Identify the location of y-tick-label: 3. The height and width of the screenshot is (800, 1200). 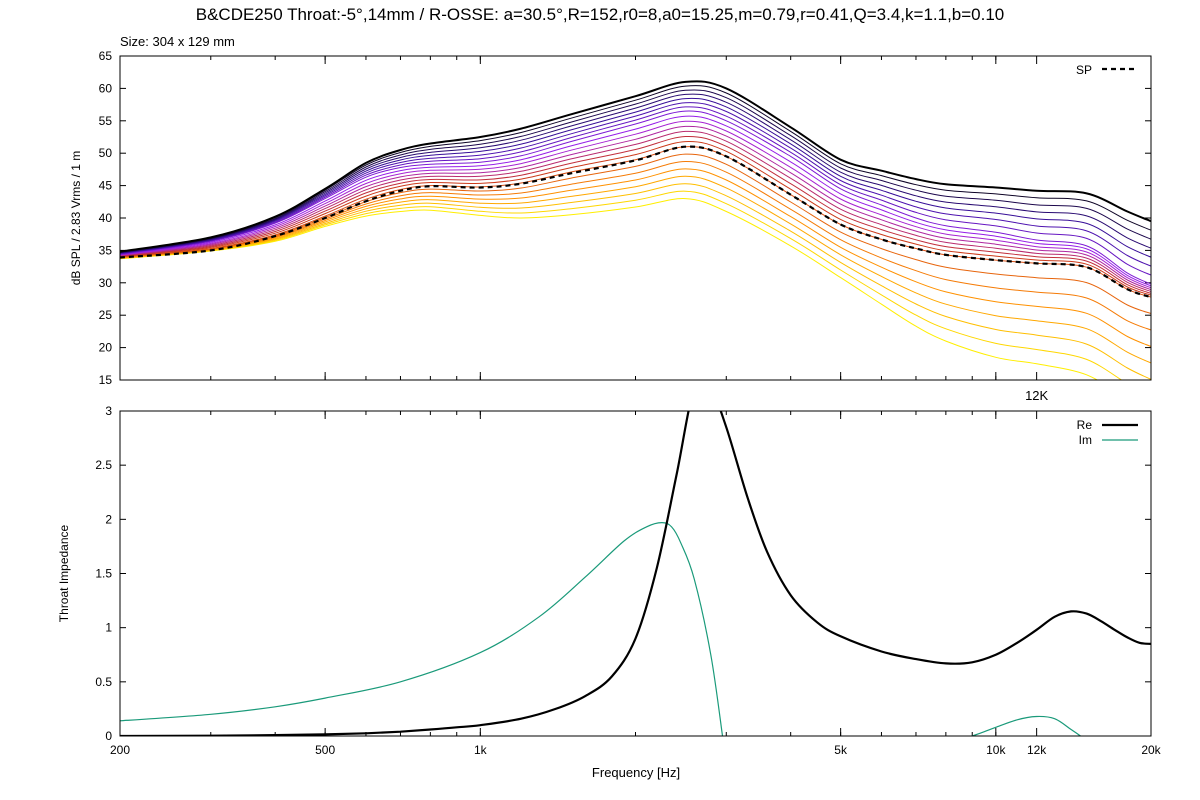
(108, 411).